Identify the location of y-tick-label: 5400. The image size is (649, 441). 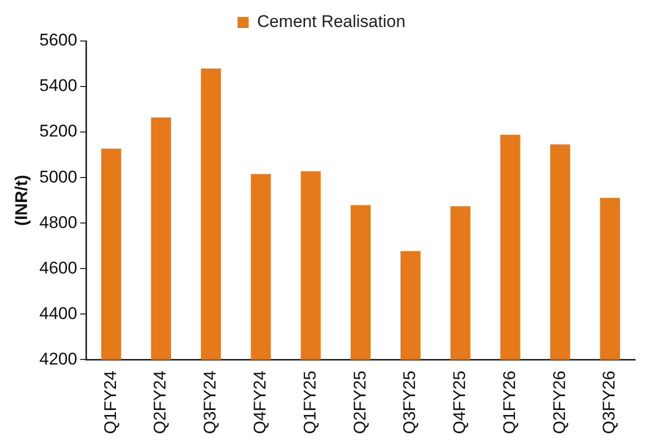
(58, 86).